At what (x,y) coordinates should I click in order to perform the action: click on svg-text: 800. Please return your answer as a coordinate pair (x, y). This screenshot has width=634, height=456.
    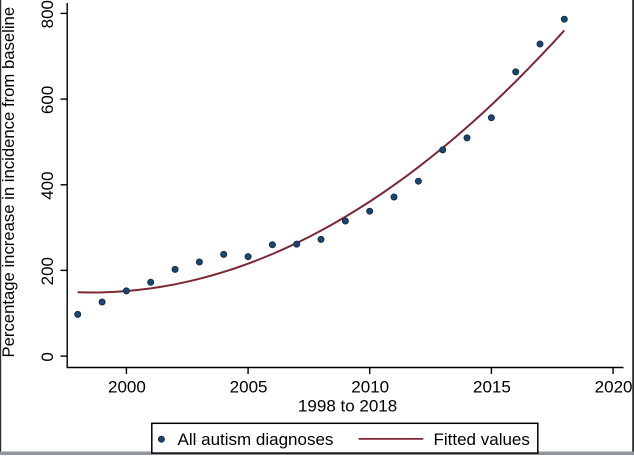
    Looking at the image, I should click on (47, 14).